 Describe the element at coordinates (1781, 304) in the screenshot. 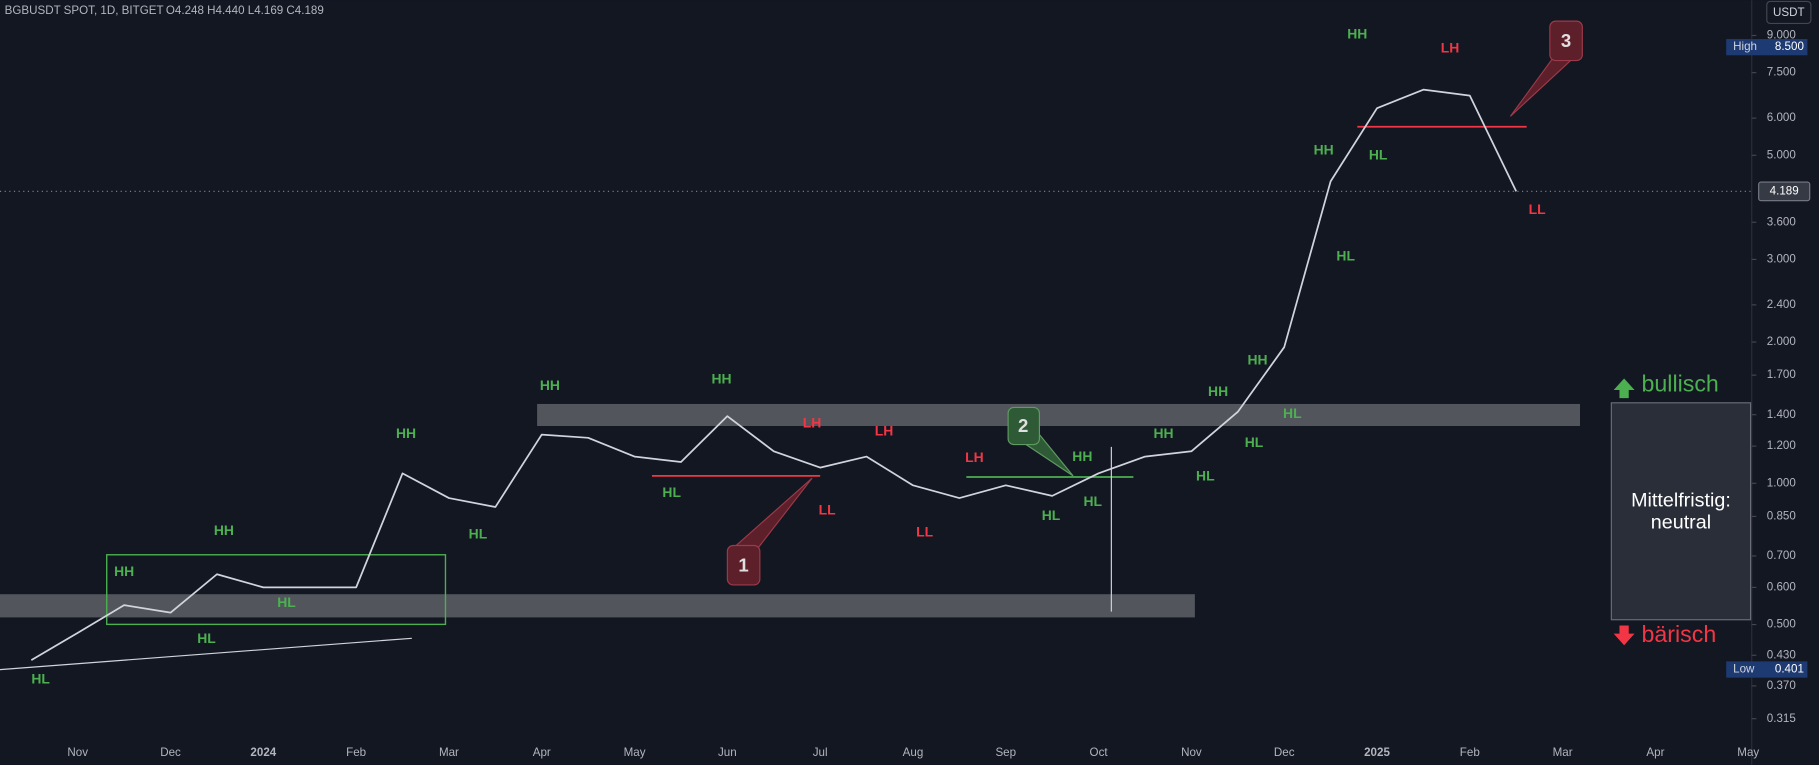

I see `y-tick-label: 2.400` at that location.